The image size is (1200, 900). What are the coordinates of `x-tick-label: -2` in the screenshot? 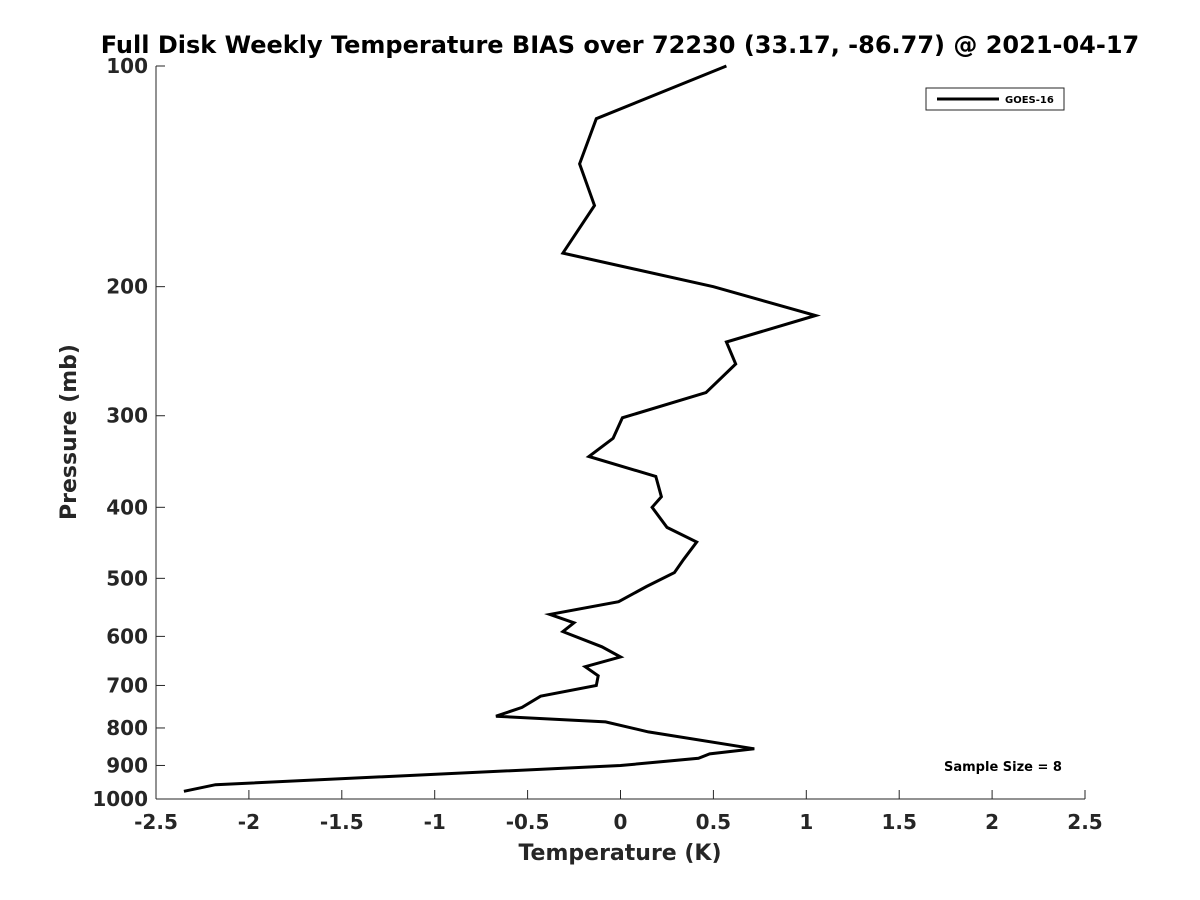 It's located at (249, 822).